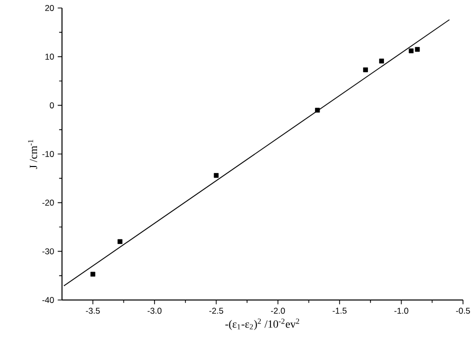  I want to click on y-tick-label: -30, so click(48, 251).